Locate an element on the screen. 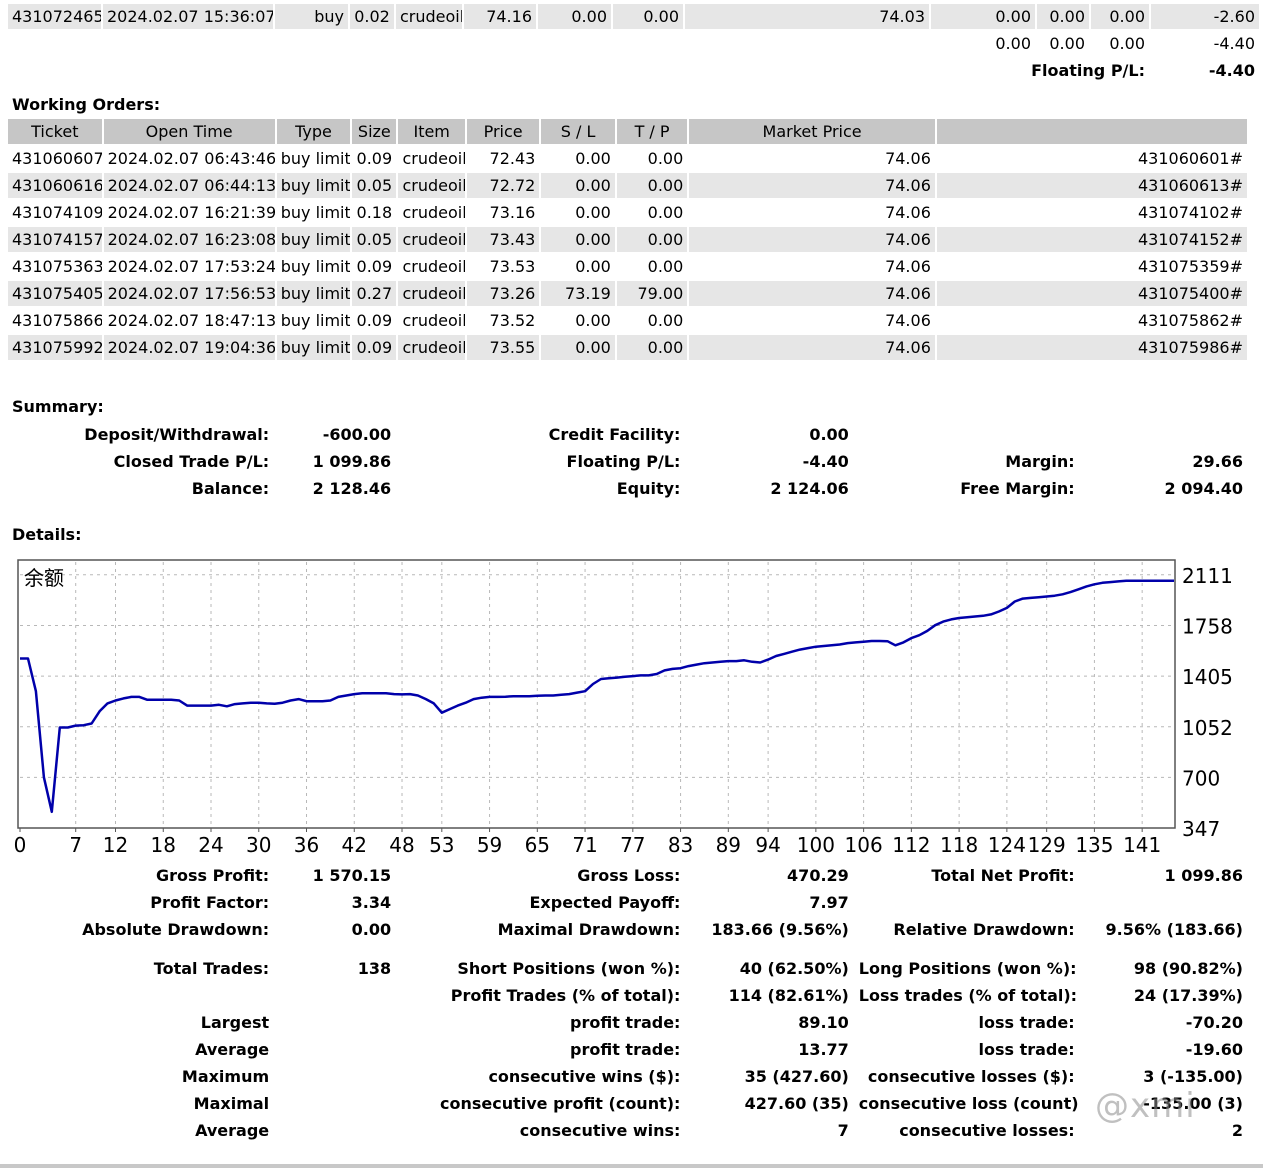  x-tick-label: 24 is located at coordinates (210, 845).